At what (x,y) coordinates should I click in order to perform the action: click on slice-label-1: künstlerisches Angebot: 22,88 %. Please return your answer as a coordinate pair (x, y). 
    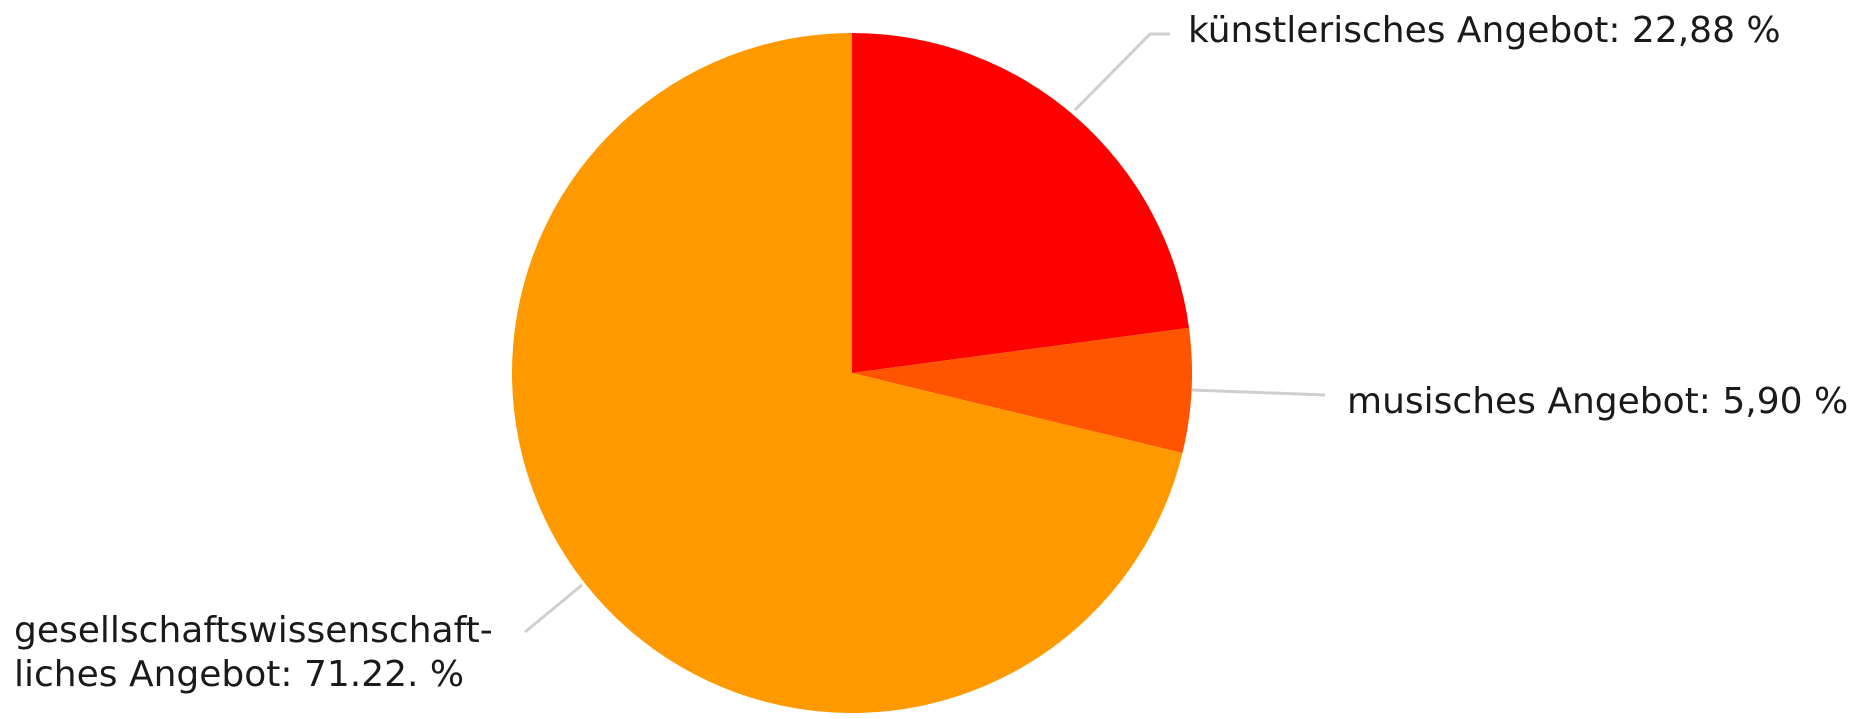
    Looking at the image, I should click on (1484, 30).